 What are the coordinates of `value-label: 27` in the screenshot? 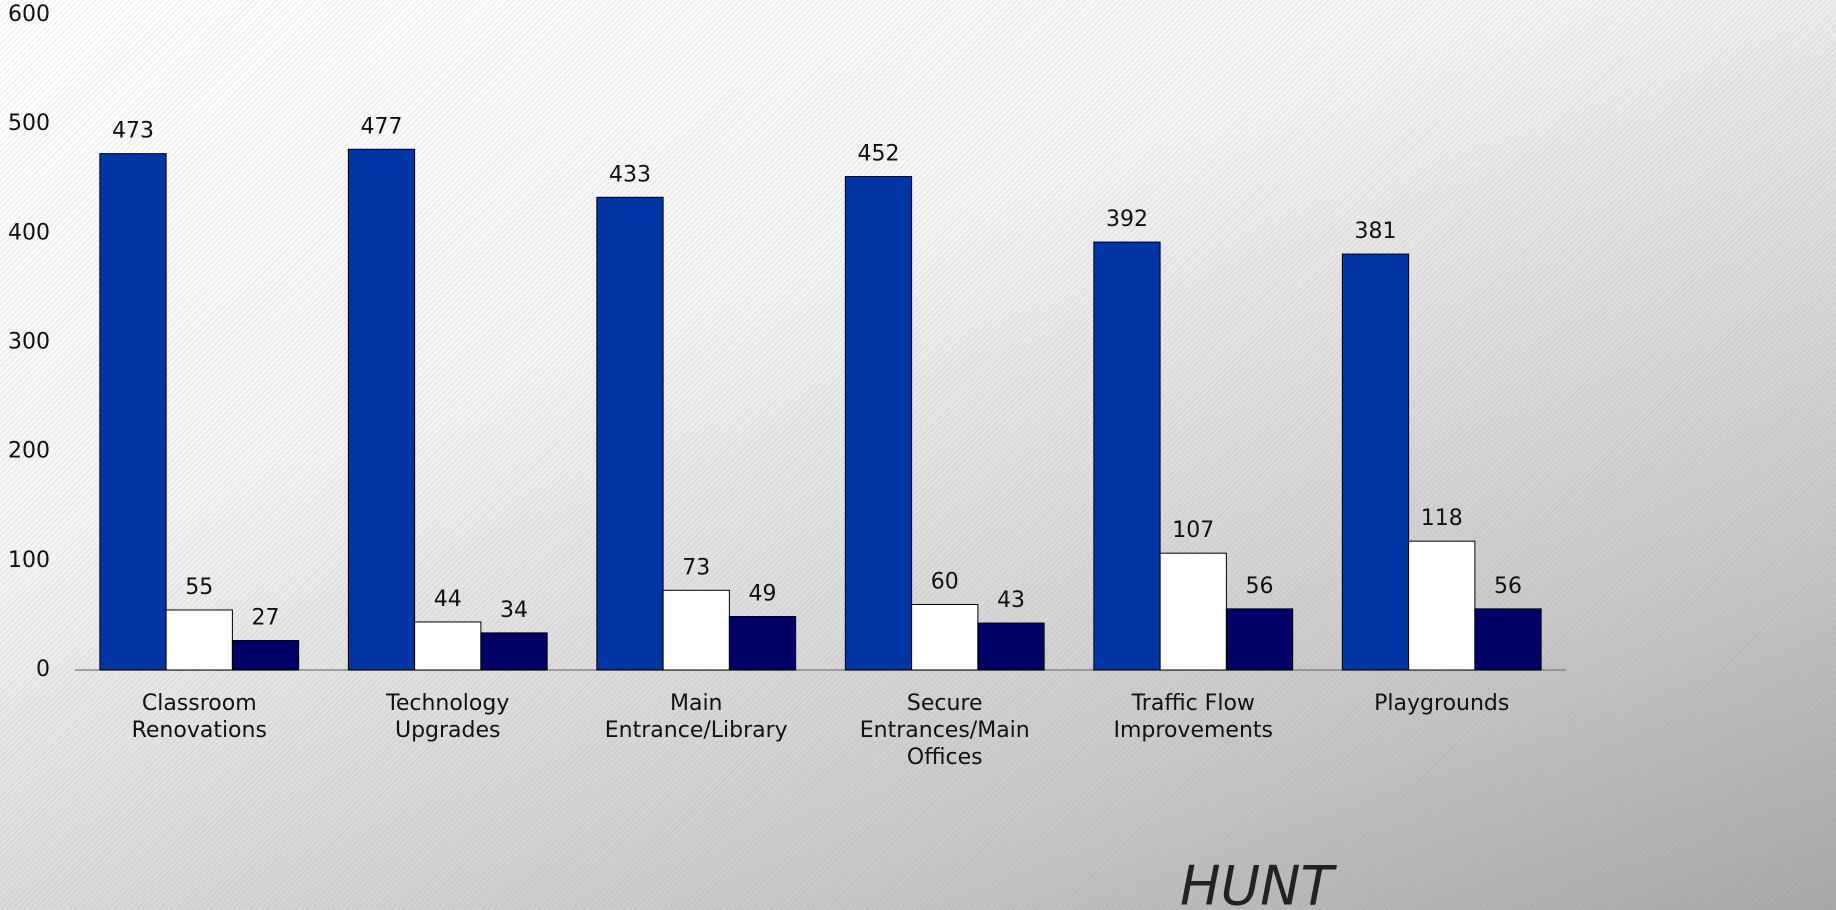 It's located at (266, 618).